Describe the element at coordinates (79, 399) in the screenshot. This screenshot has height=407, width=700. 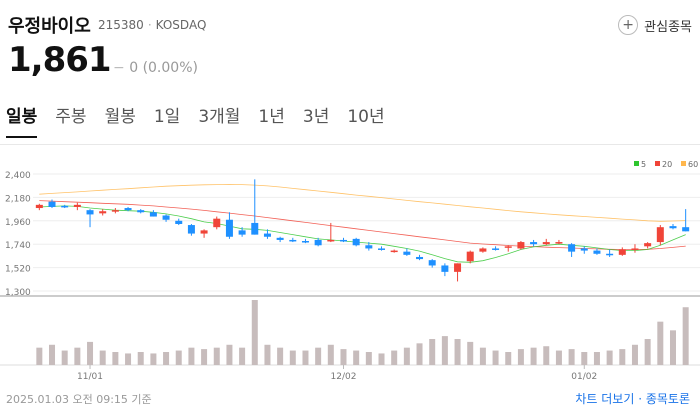
I see `timestamp: 2025.01.03 오전 09:15 기준` at that location.